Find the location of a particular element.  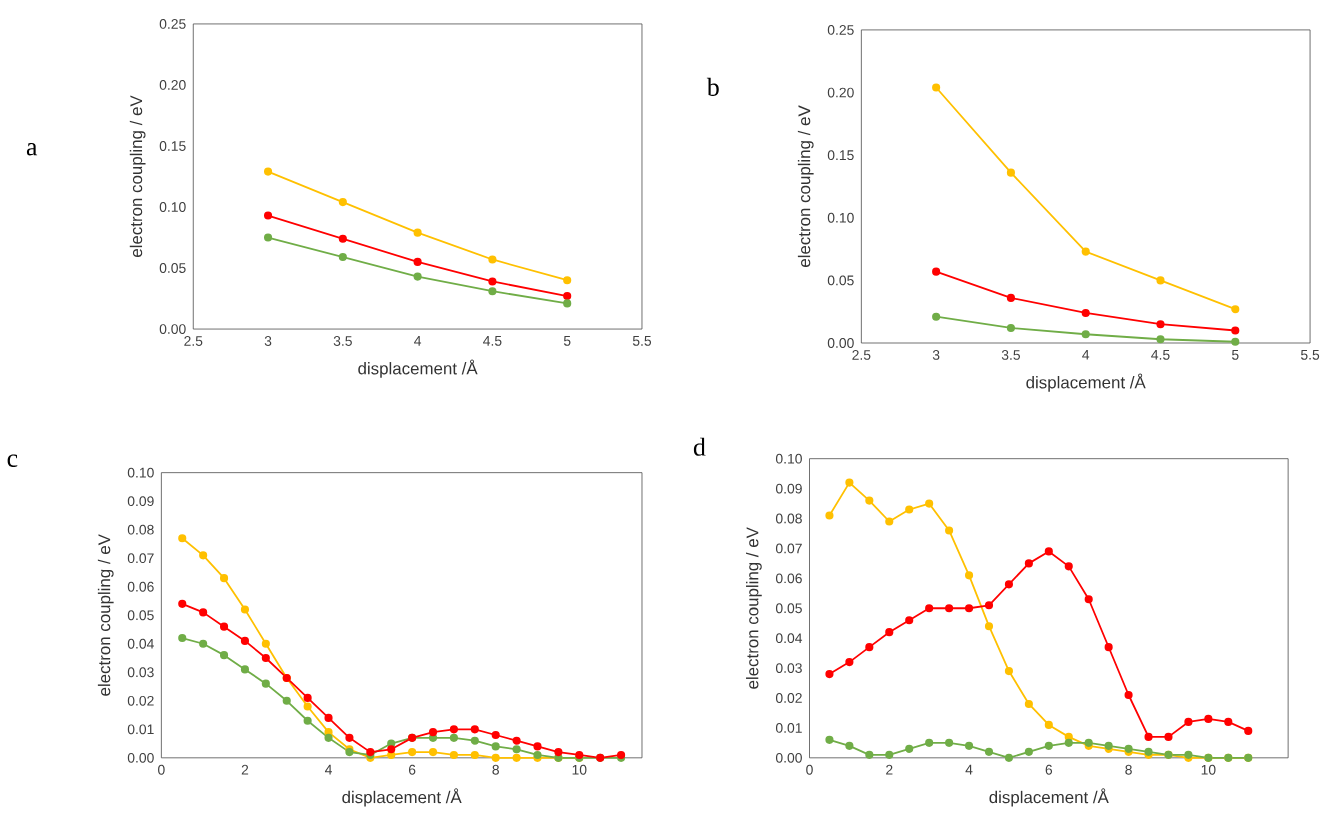

chart-title: c is located at coordinates (12, 461).